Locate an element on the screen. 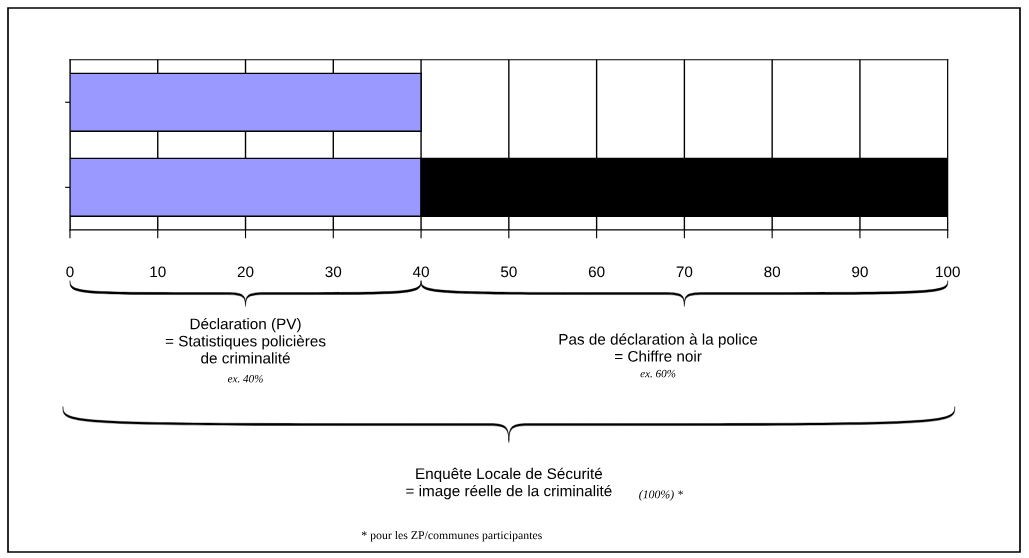 Image resolution: width=1029 pixels, height=558 pixels. text: * pour les ZP/communes participantes is located at coordinates (451, 536).